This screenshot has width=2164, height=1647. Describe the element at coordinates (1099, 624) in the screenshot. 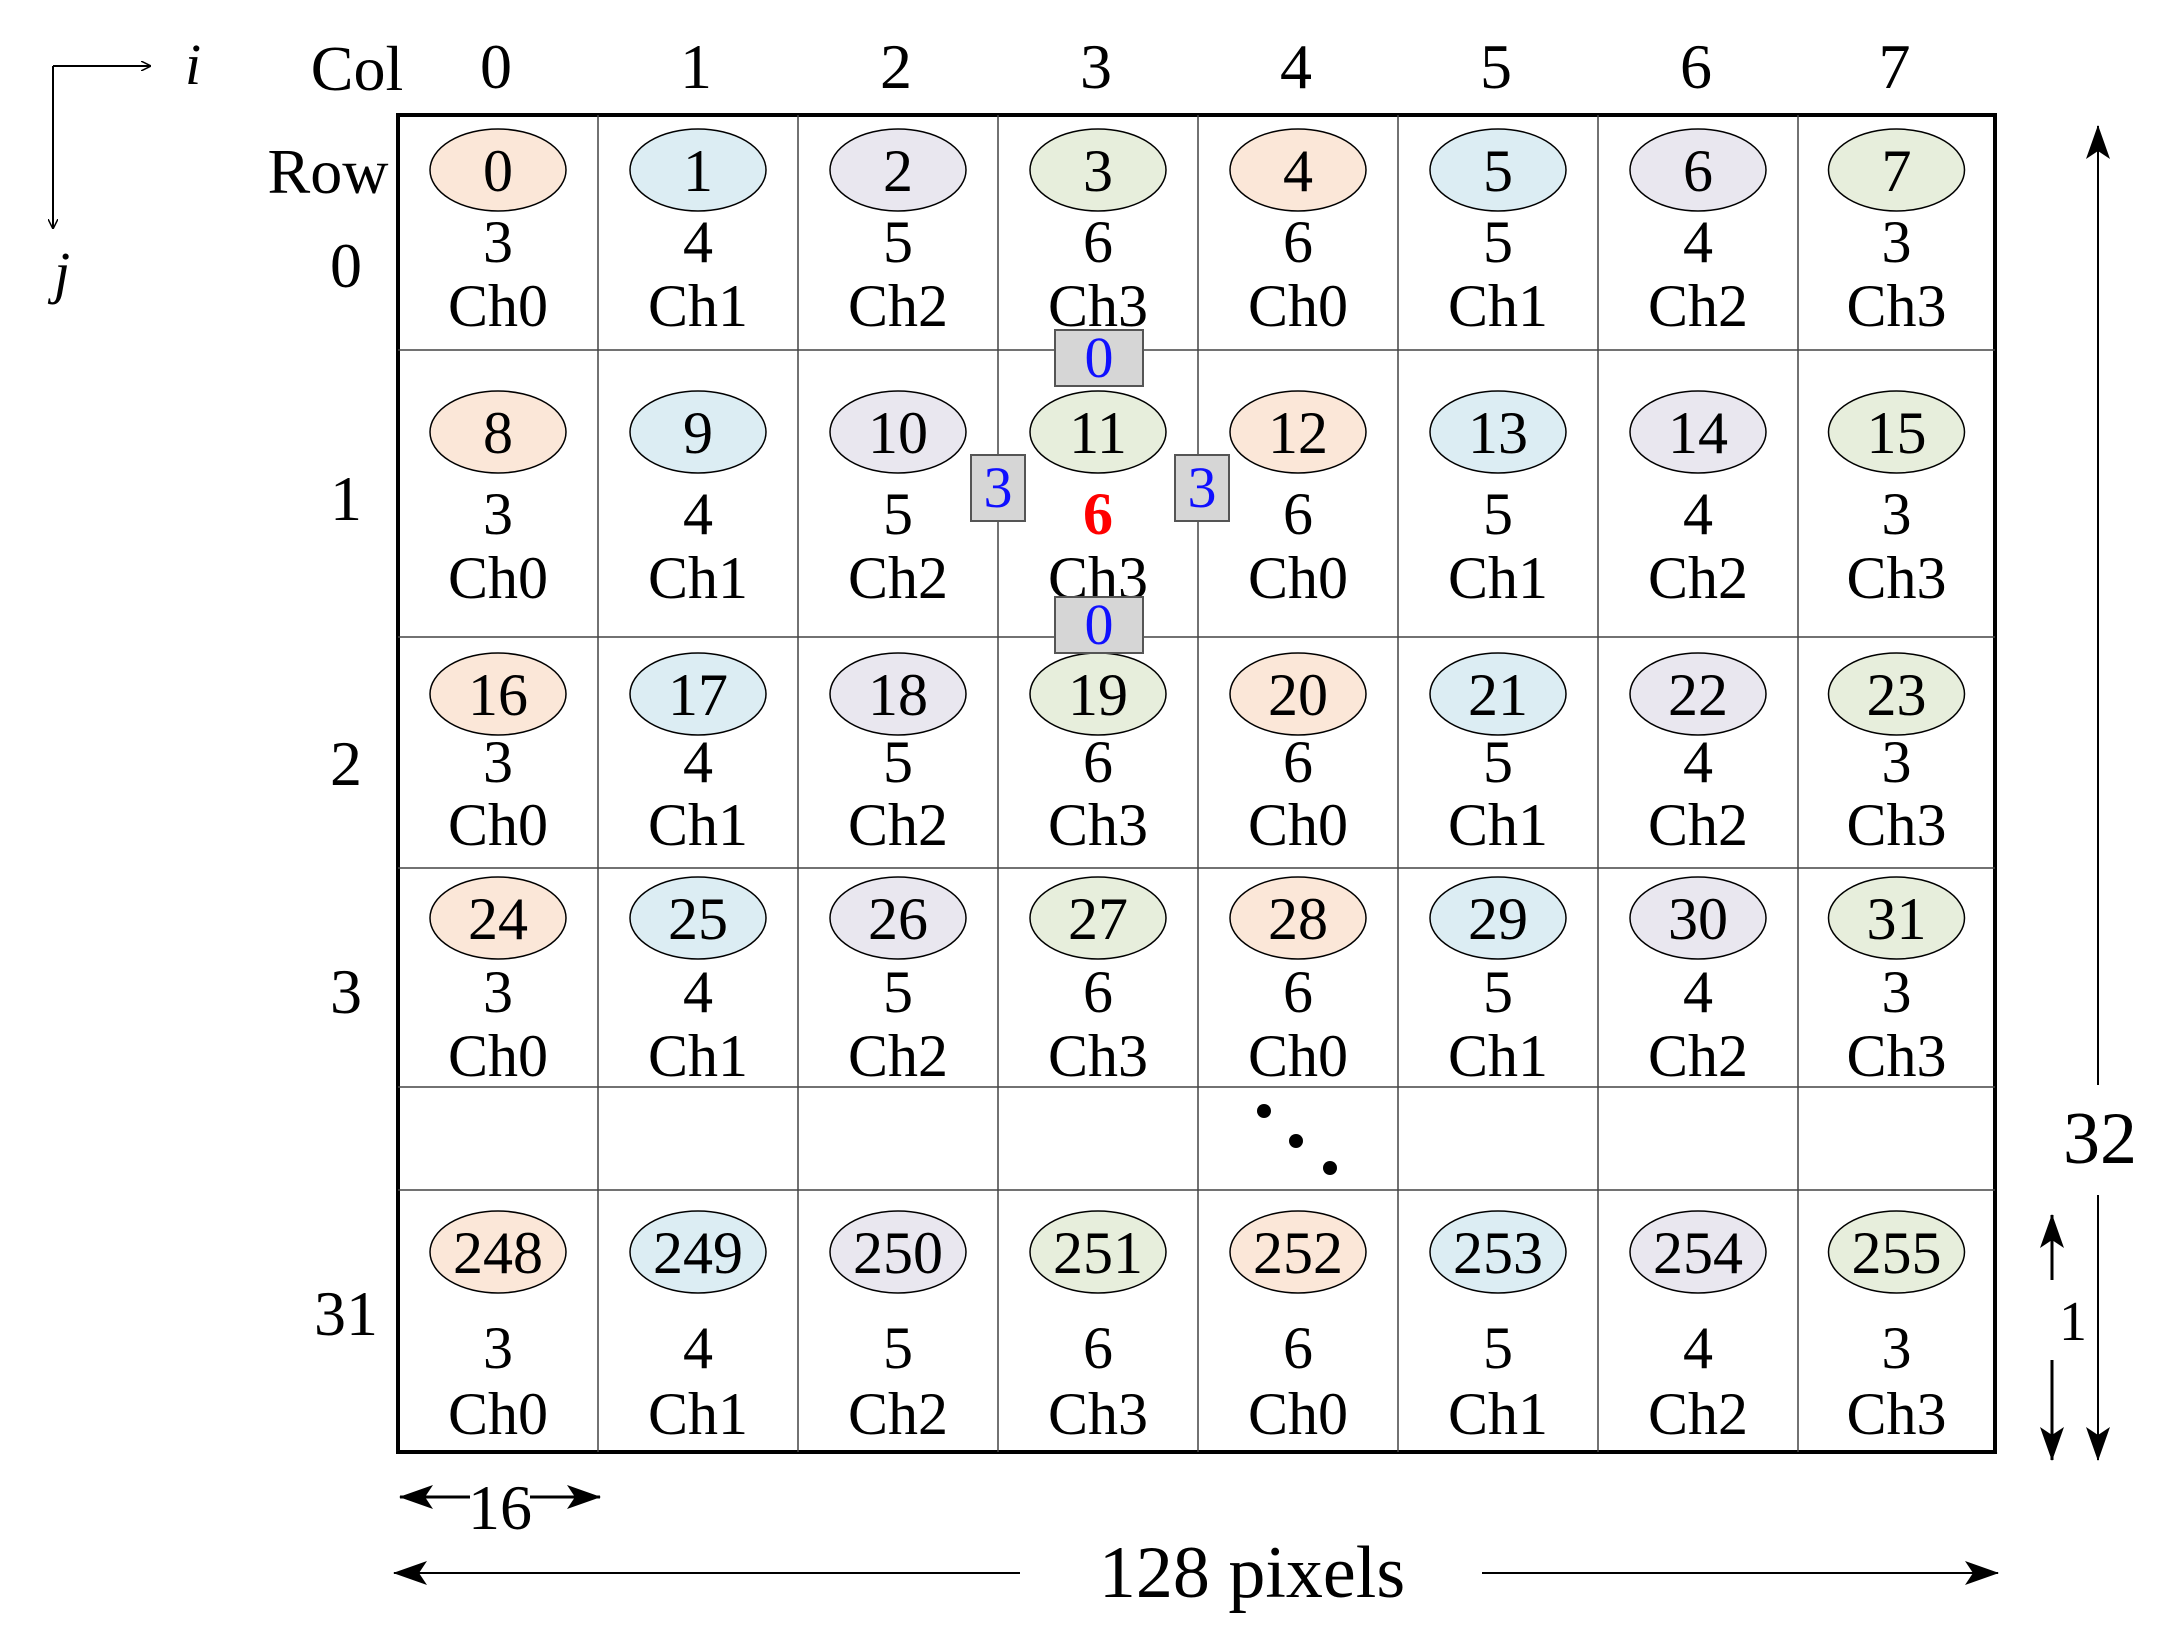

I see `neighbor-bottom-value: 0` at that location.